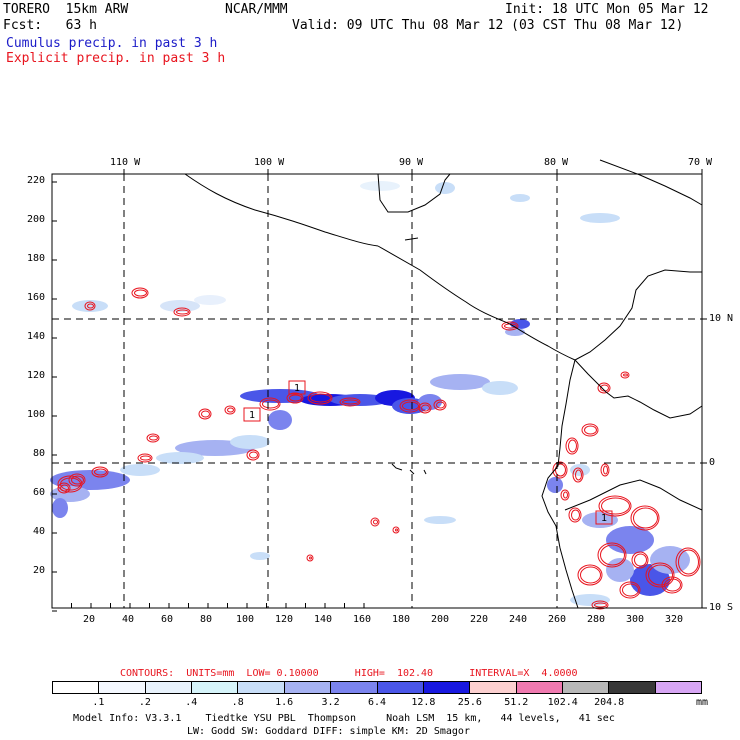  I want to click on lon-label: 80 W, so click(556, 162).